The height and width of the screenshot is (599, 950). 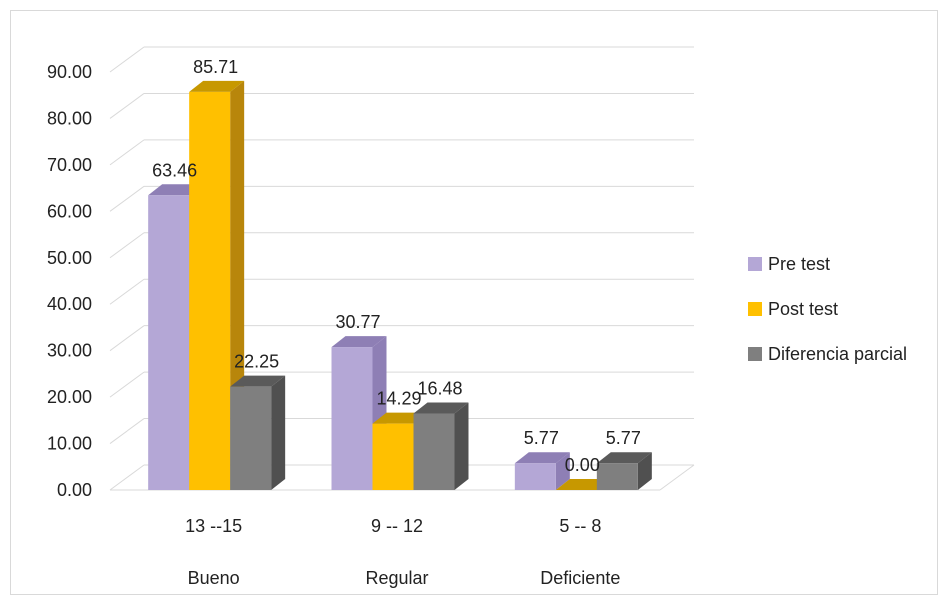 What do you see at coordinates (69, 258) in the screenshot?
I see `y-tick-label: 50.00` at bounding box center [69, 258].